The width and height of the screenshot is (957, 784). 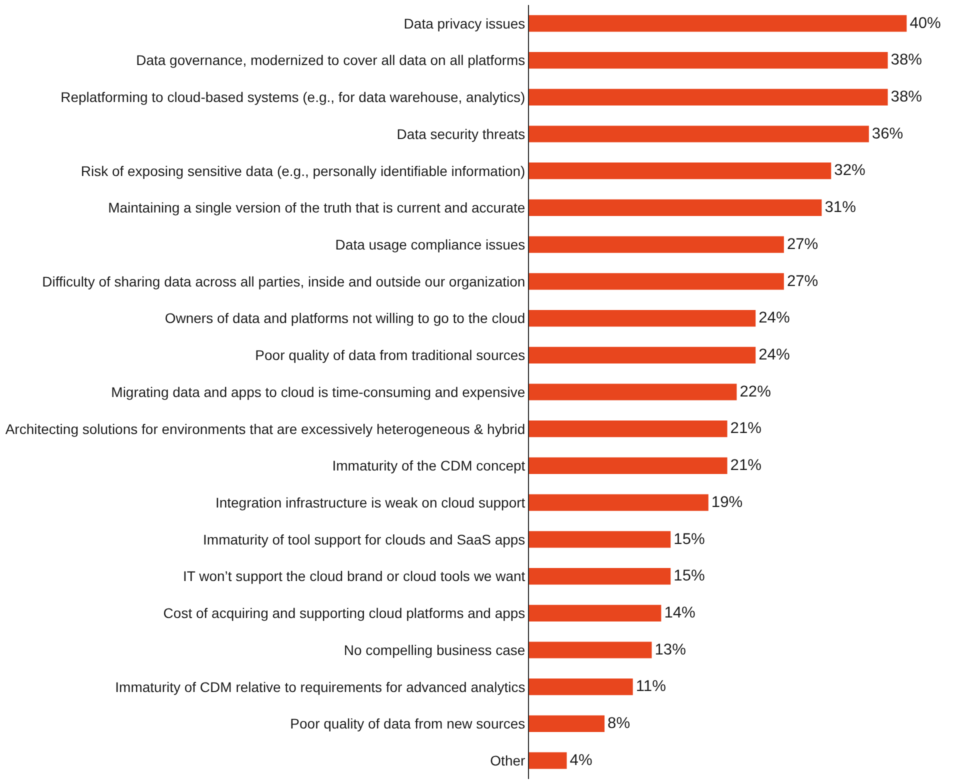 I want to click on y-tick-label: Difficulty of sharing data across all parties, inside and outside our organization, so click(x=284, y=281).